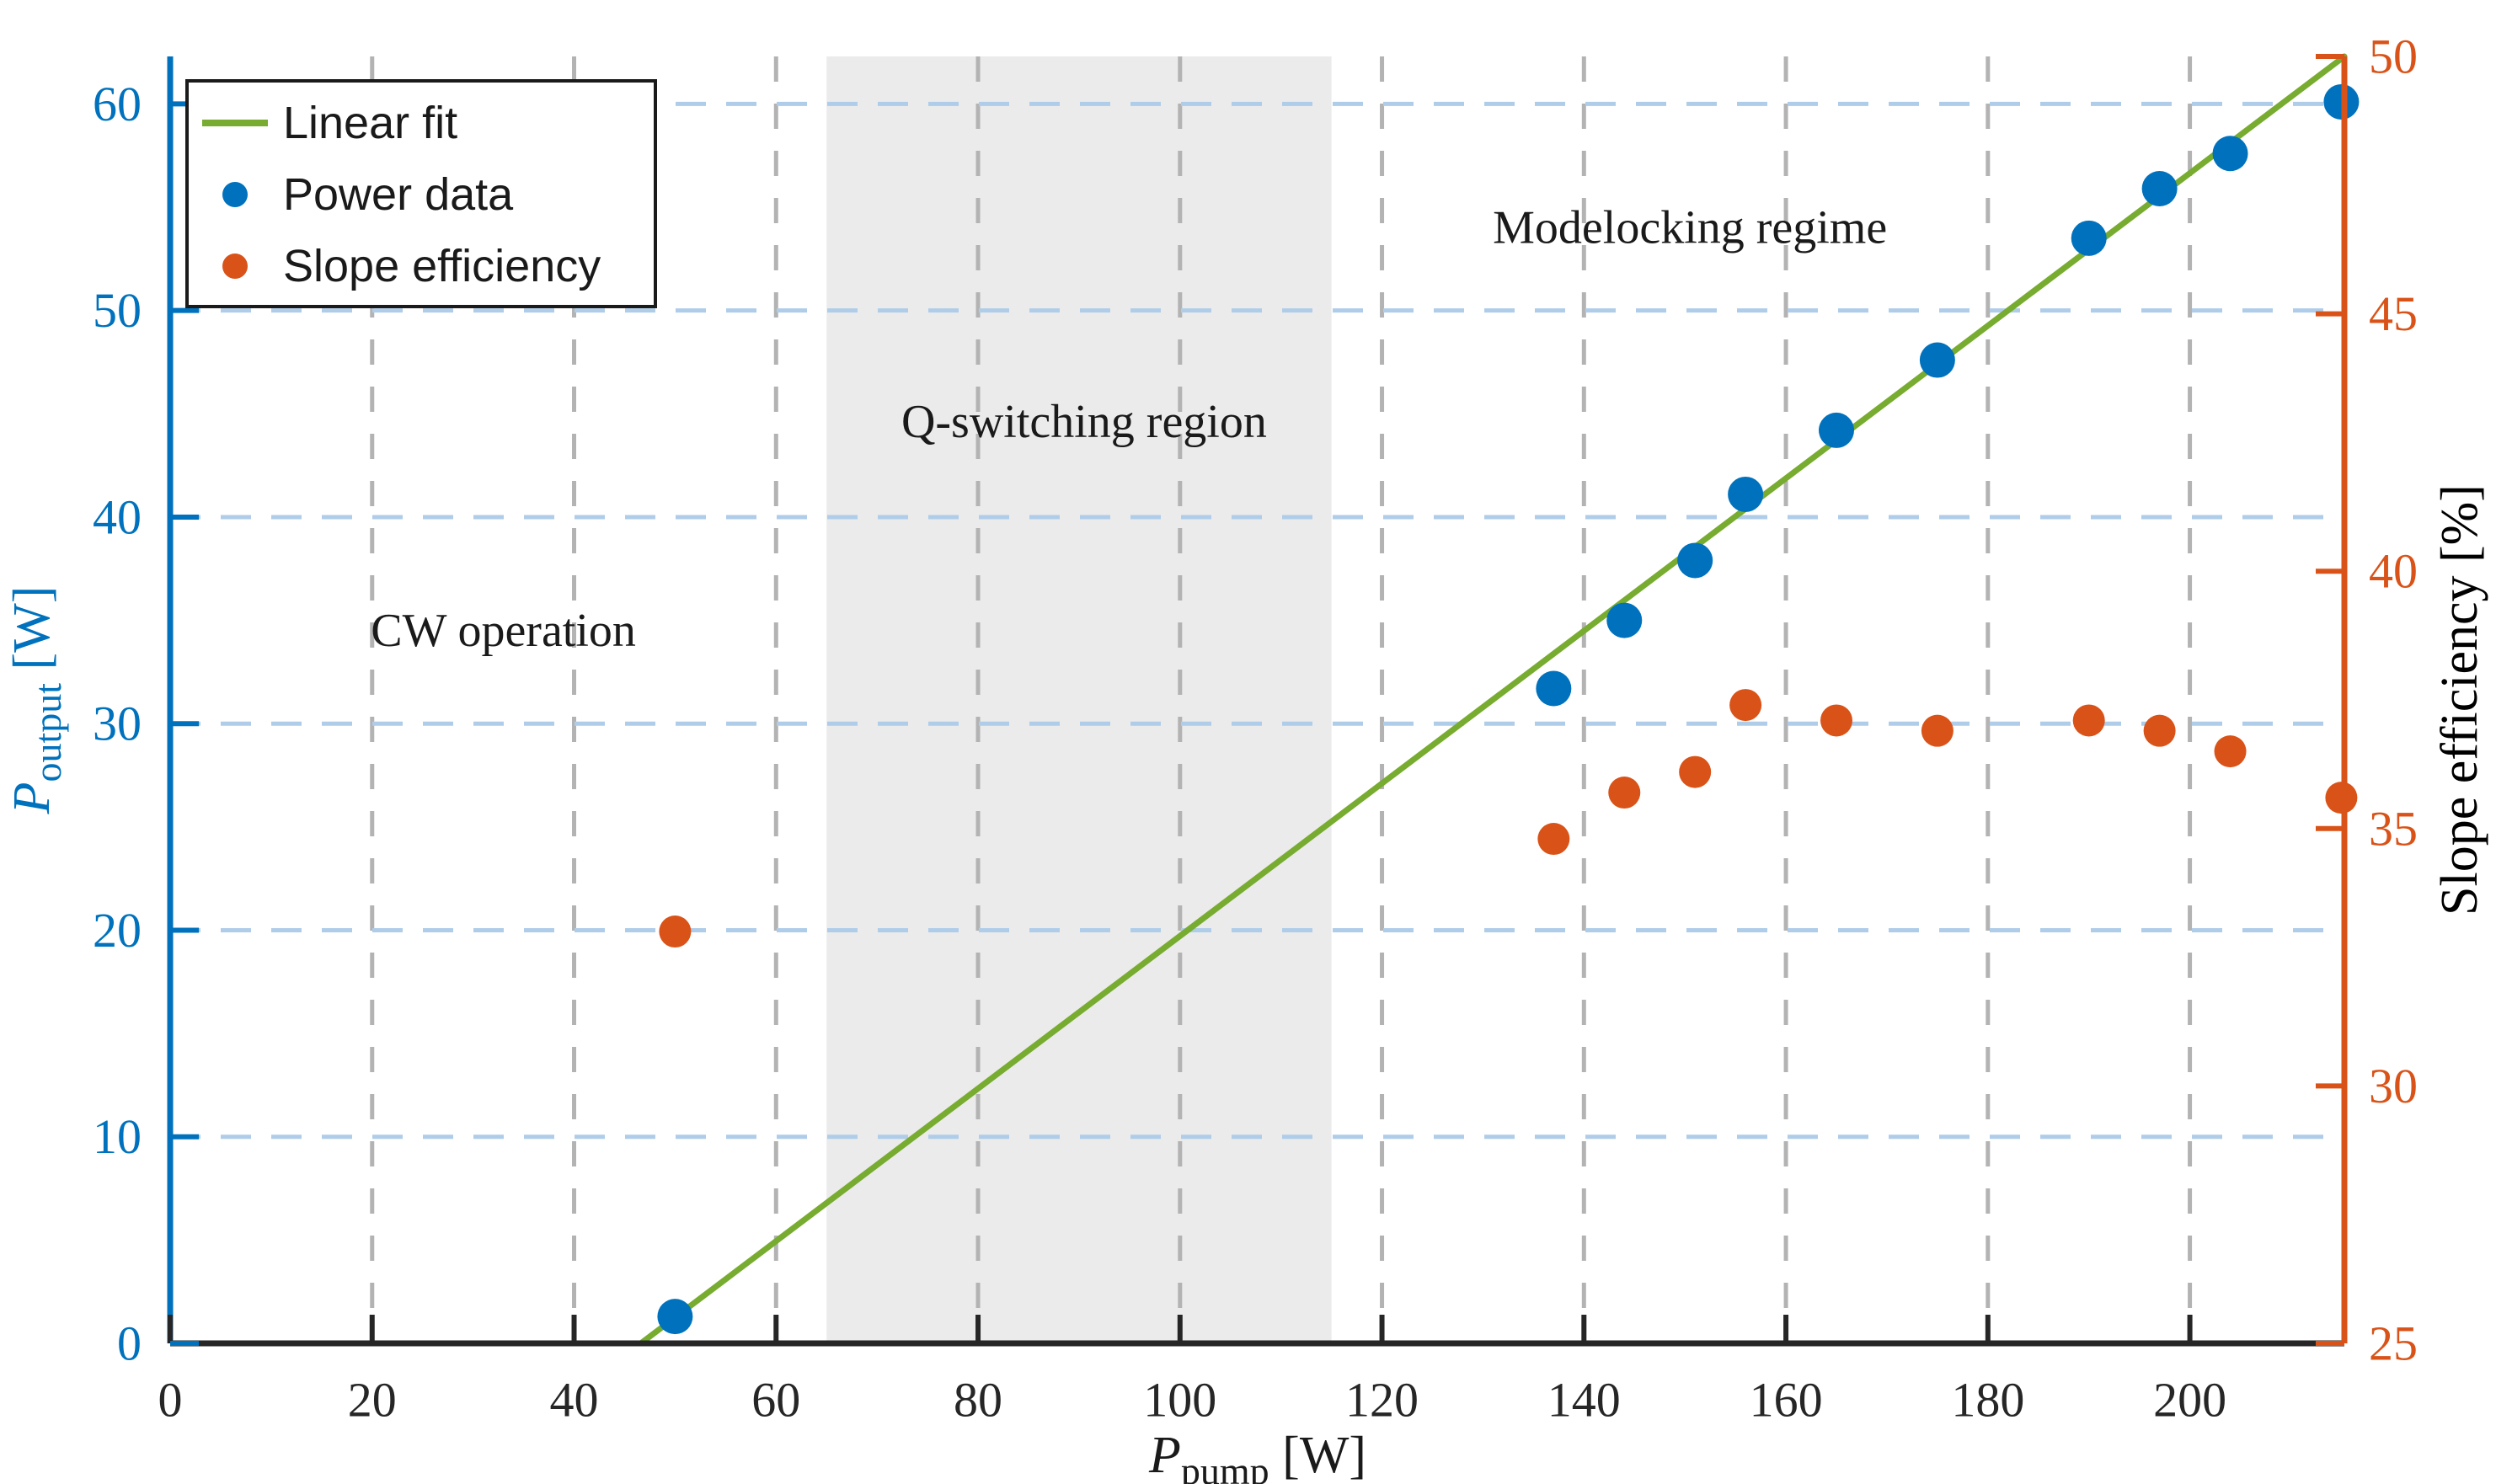 Image resolution: width=2496 pixels, height=1484 pixels. What do you see at coordinates (117, 724) in the screenshot?
I see `left-y-tick-label: 30` at bounding box center [117, 724].